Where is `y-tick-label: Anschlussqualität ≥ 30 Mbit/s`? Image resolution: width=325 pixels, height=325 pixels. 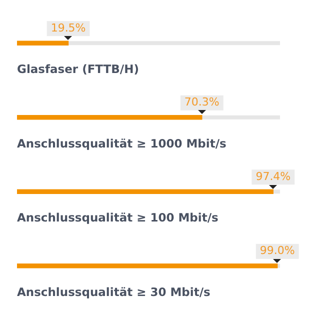
y-tick-label: Anschlussqualität ≥ 30 Mbit/s is located at coordinates (114, 291).